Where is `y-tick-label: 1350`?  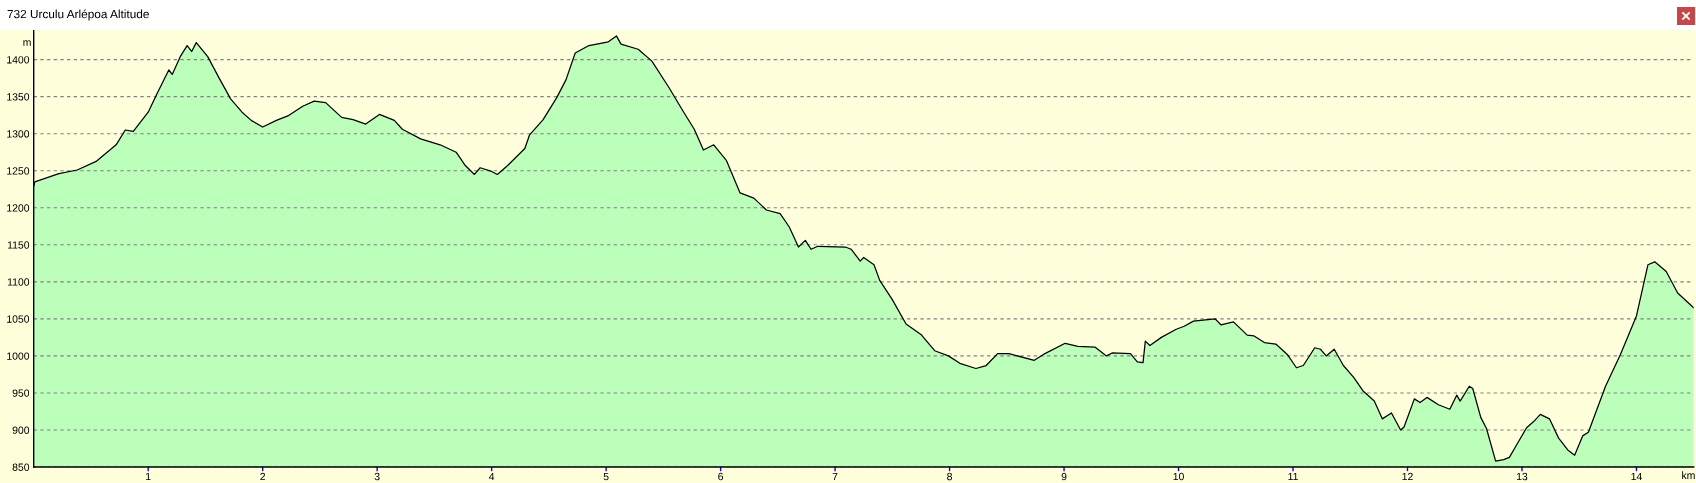
y-tick-label: 1350 is located at coordinates (18, 97).